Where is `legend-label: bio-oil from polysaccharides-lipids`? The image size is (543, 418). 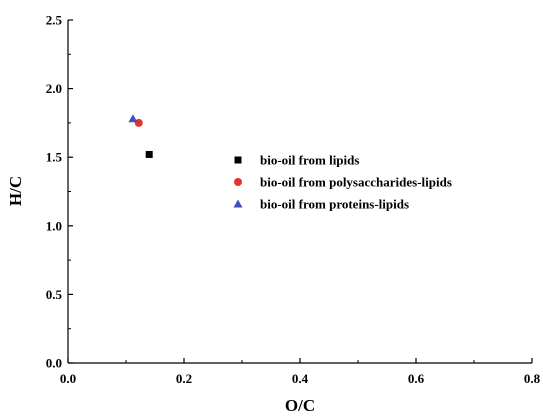 legend-label: bio-oil from polysaccharides-lipids is located at coordinates (356, 182).